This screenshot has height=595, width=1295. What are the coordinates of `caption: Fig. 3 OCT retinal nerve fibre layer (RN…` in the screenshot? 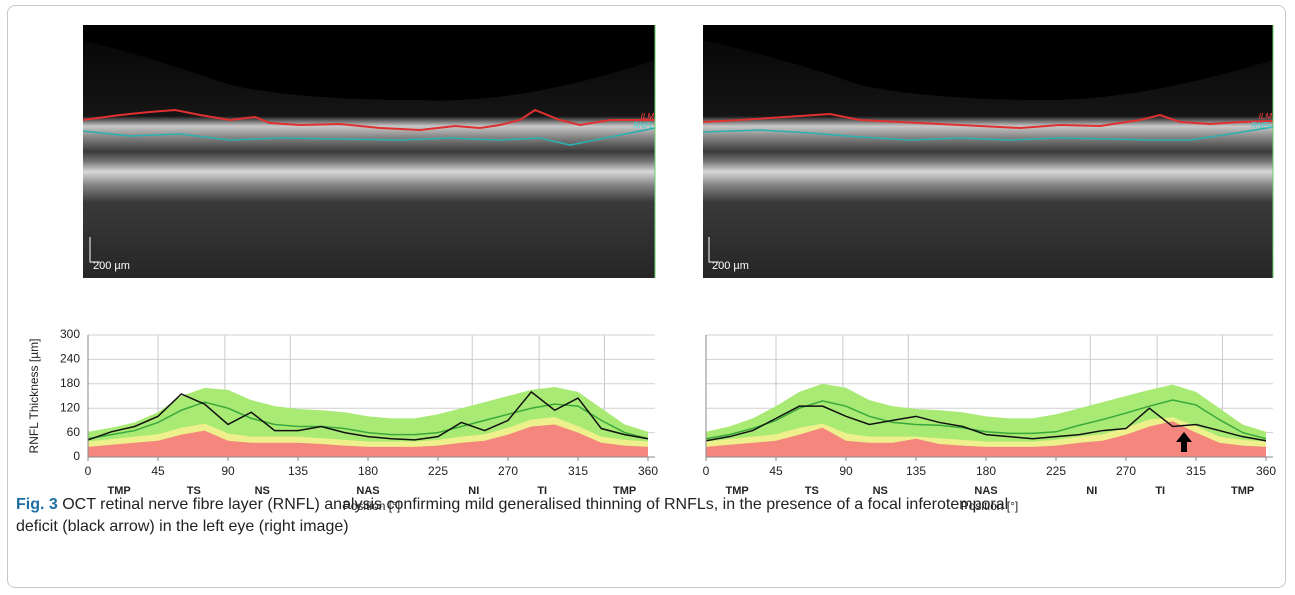 It's located at (516, 516).